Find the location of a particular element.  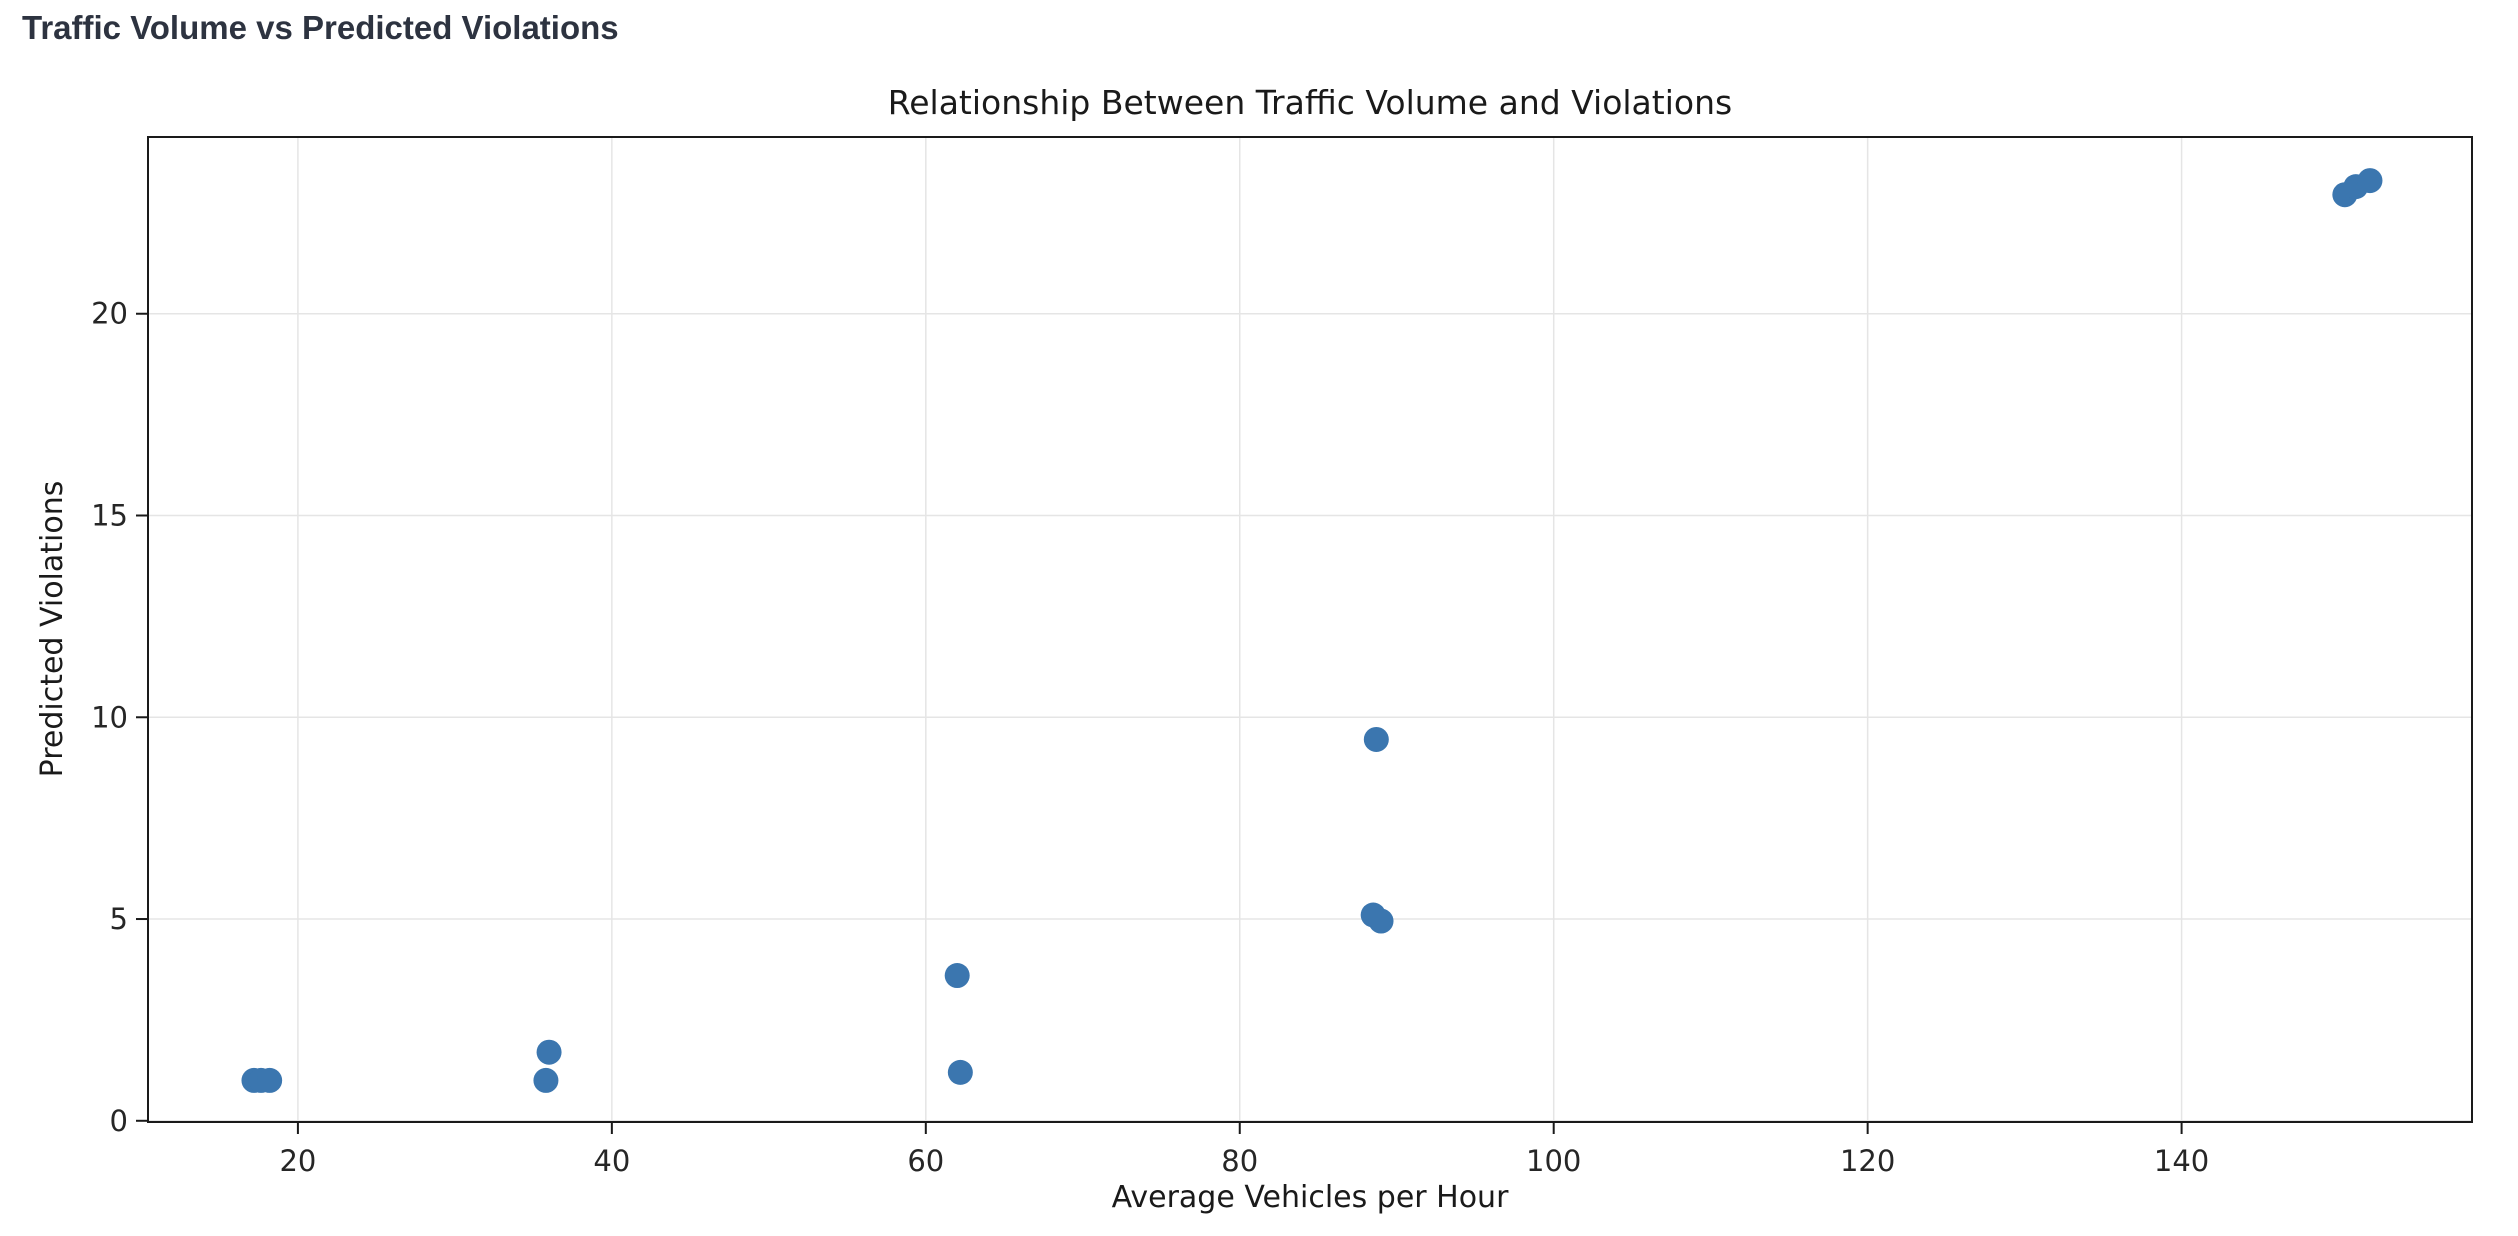

x-tick-label: 20 is located at coordinates (297, 1161).